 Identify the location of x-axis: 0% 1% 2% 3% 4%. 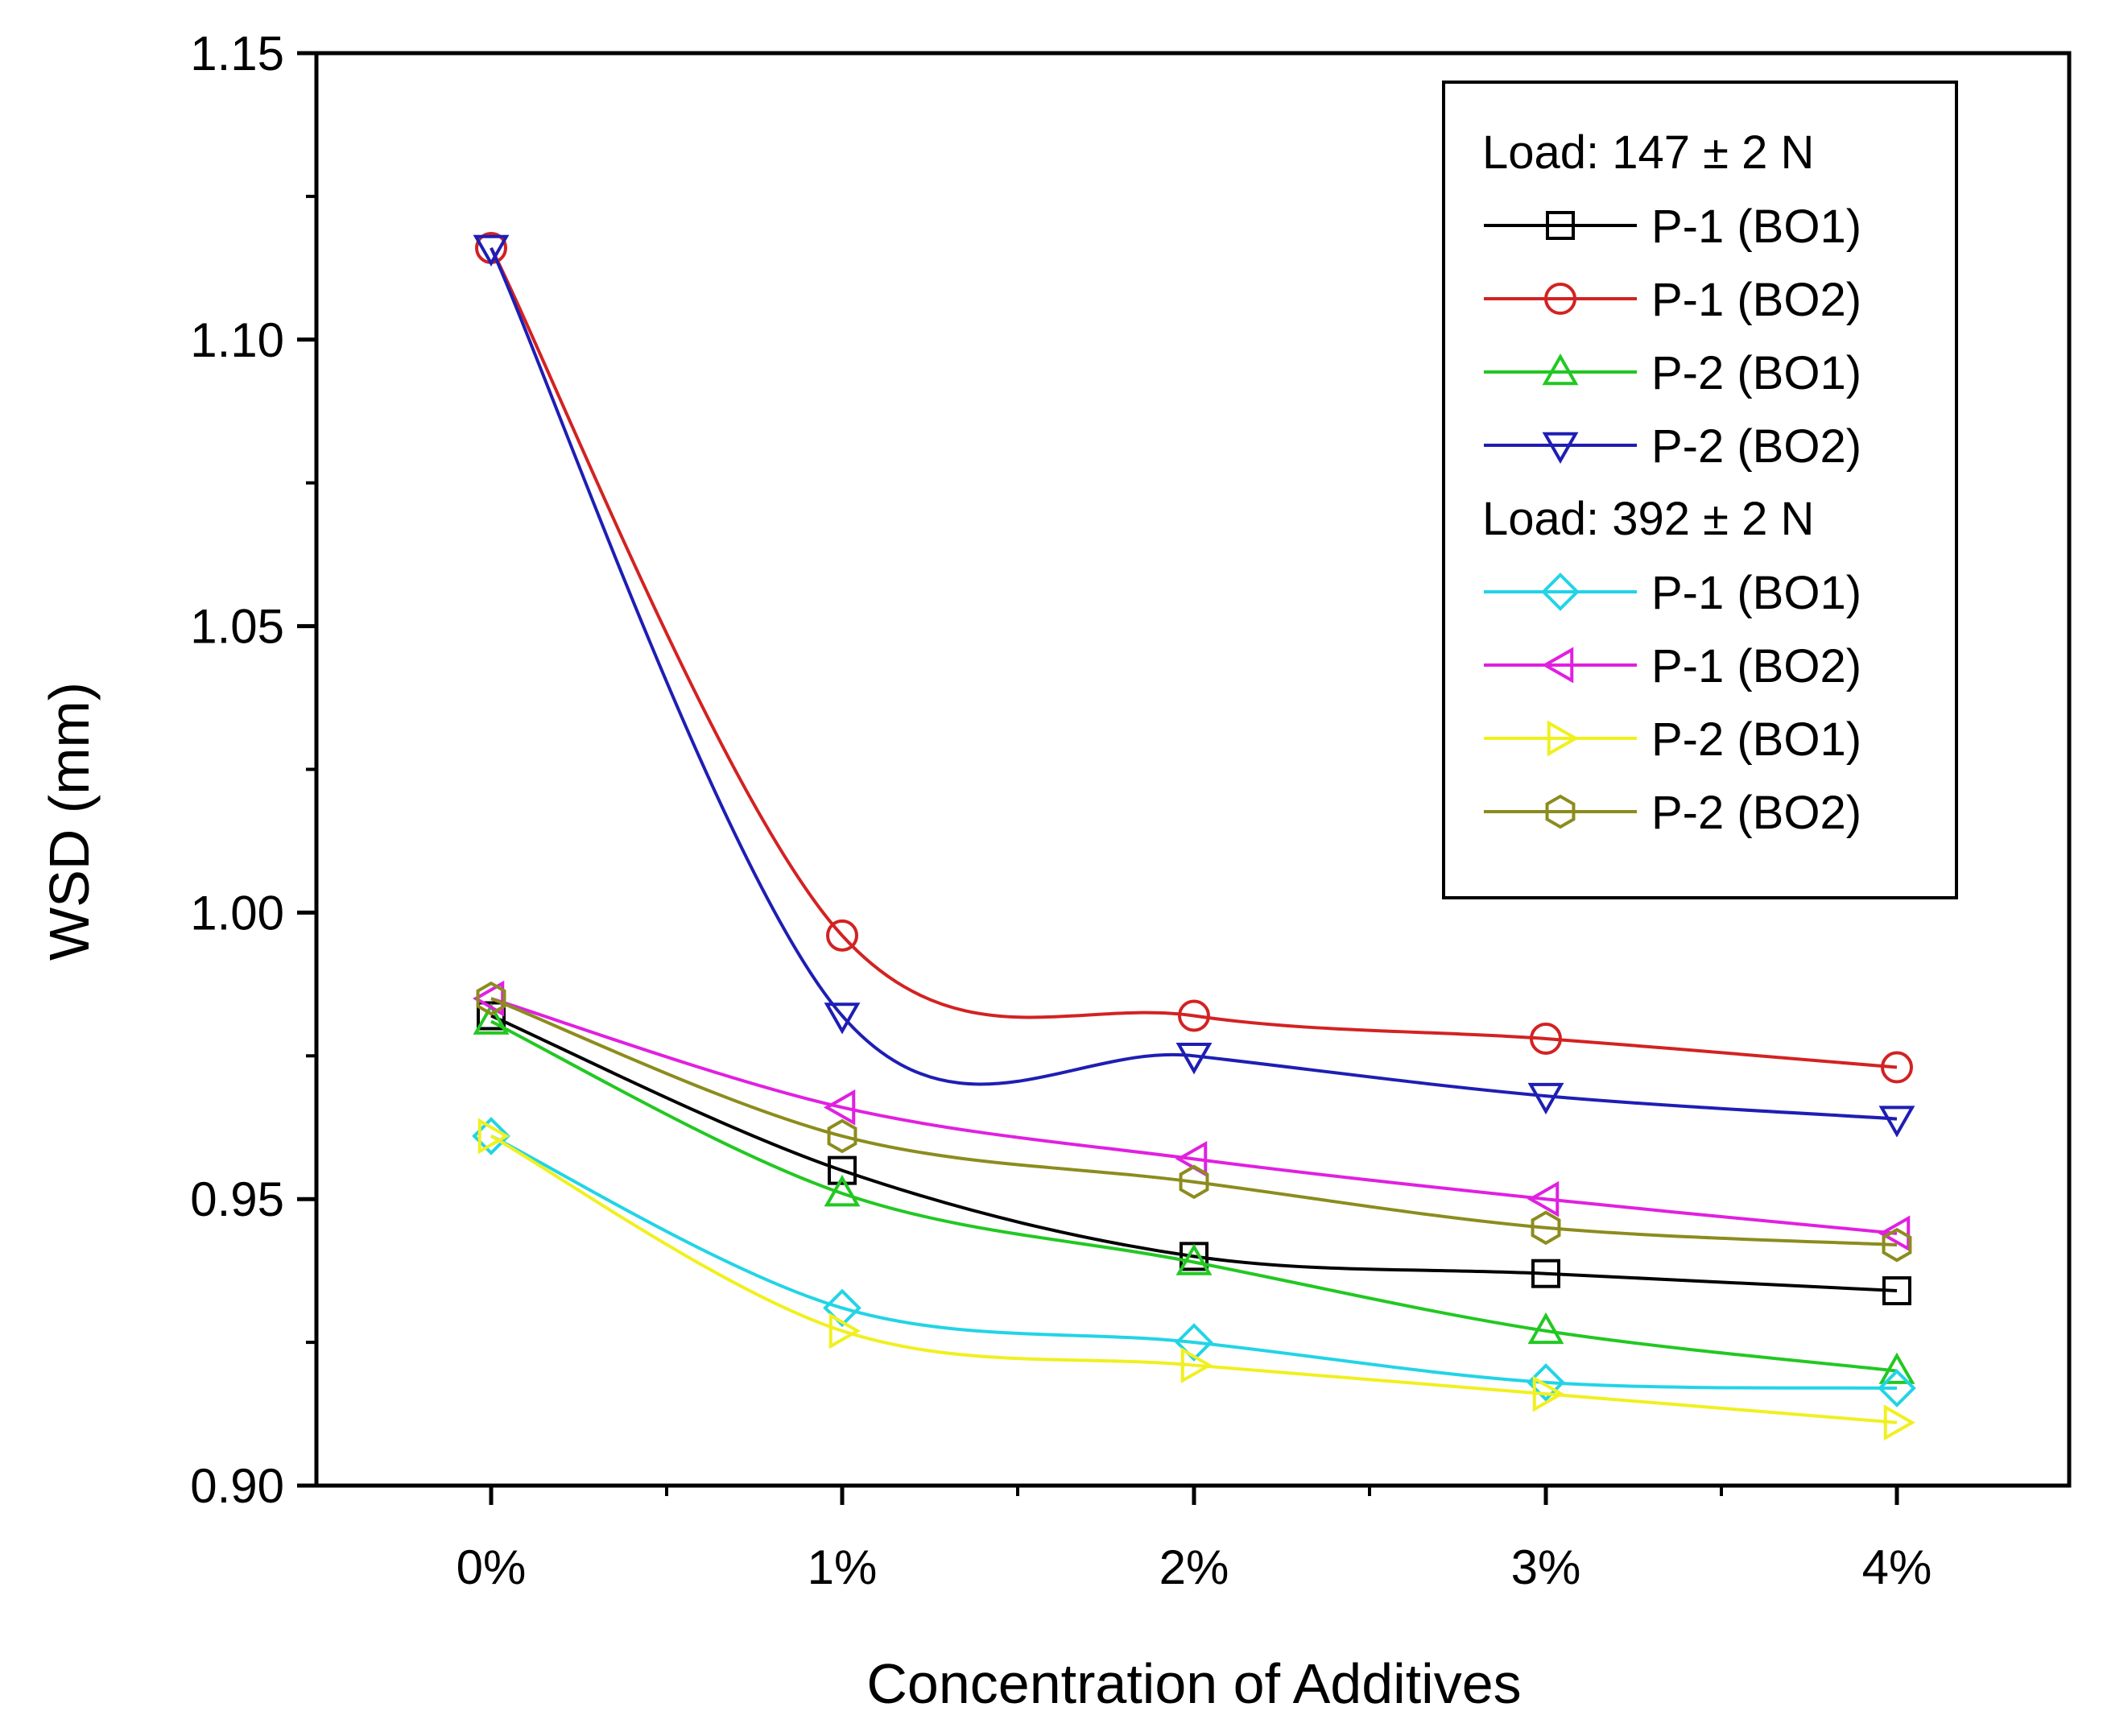
(1195, 1540).